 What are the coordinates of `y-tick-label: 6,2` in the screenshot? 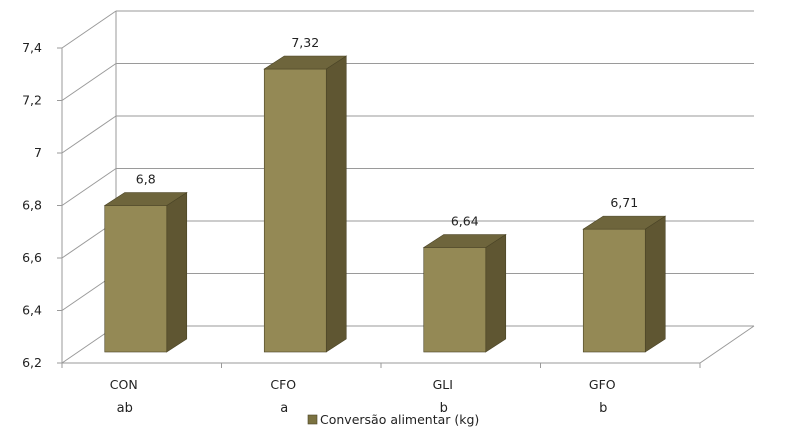 It's located at (32, 362).